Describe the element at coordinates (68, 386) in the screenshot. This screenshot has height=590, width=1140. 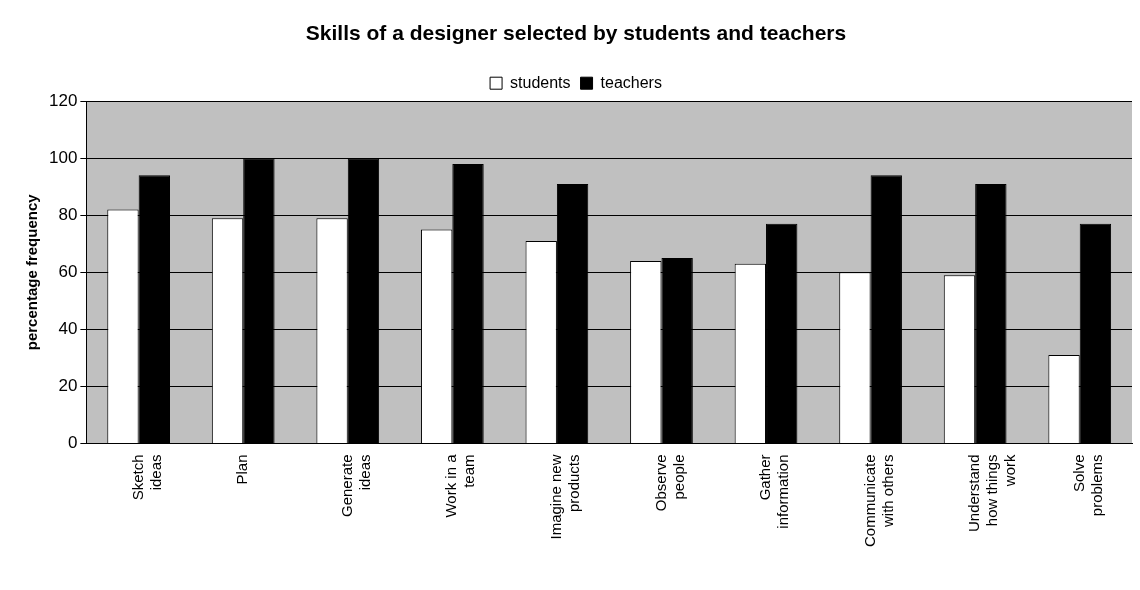
I see `y-tick-label: 20` at that location.